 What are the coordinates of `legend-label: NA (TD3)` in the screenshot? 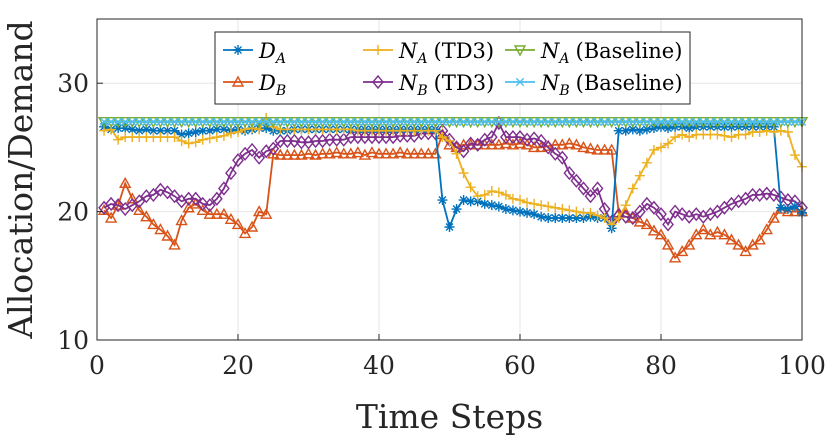 It's located at (446, 53).